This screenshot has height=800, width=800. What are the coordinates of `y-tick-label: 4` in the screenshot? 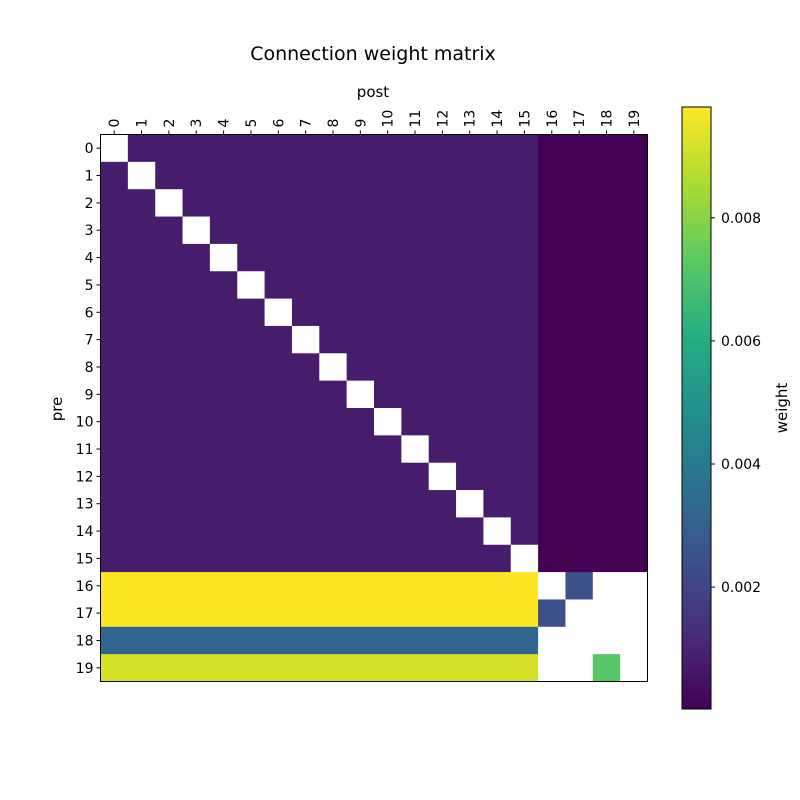 It's located at (89, 259).